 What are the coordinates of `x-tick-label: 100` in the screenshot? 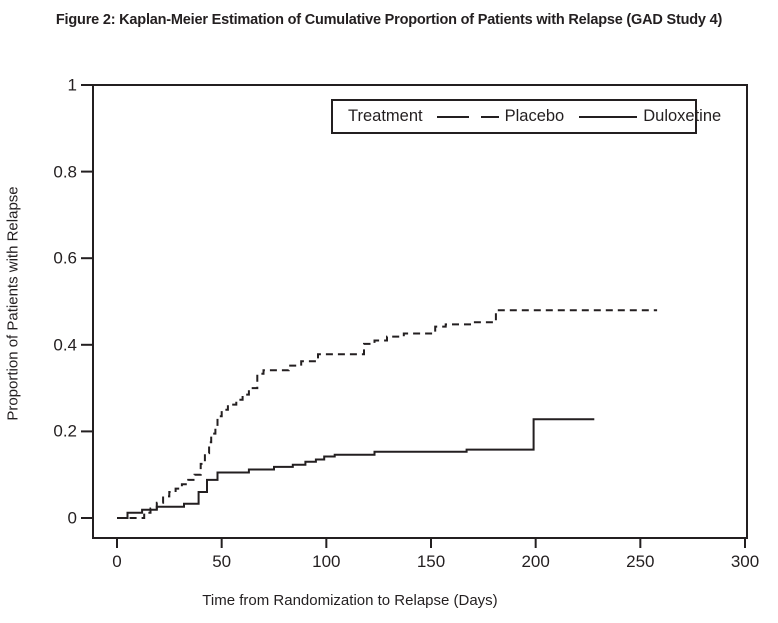 It's located at (326, 561).